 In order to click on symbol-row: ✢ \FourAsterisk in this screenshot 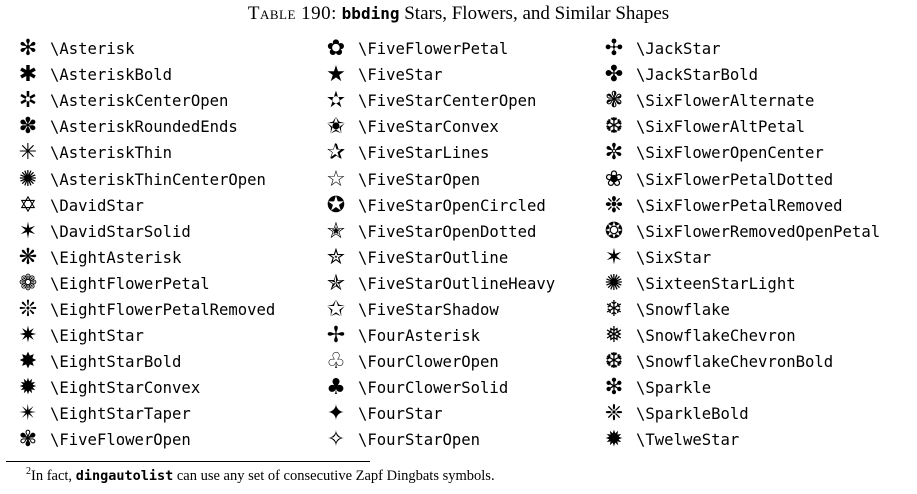, I will do `click(434, 336)`.